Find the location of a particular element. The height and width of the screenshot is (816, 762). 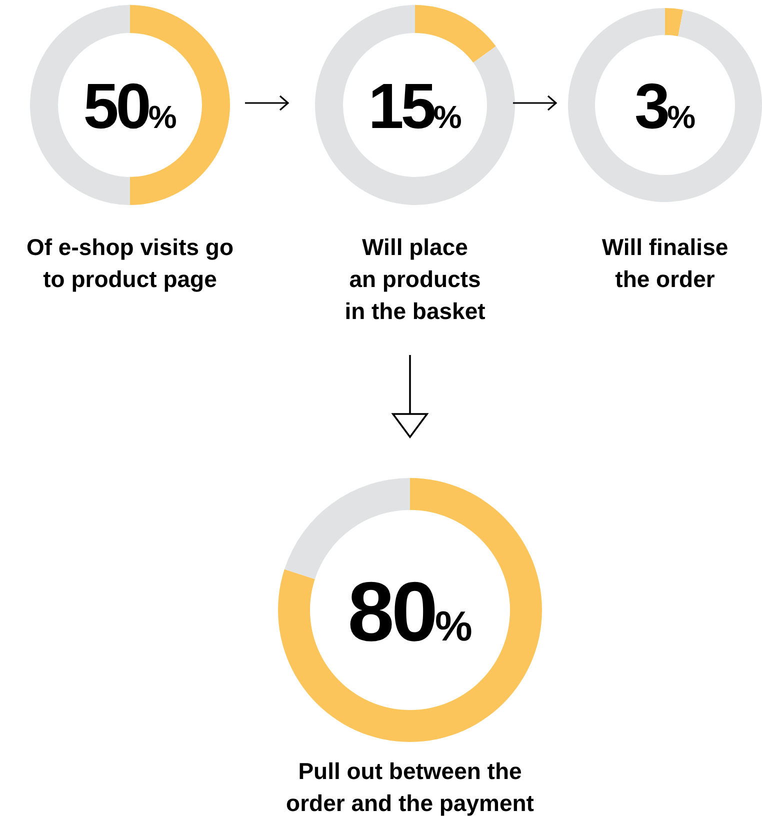

text: 3% is located at coordinates (665, 106).